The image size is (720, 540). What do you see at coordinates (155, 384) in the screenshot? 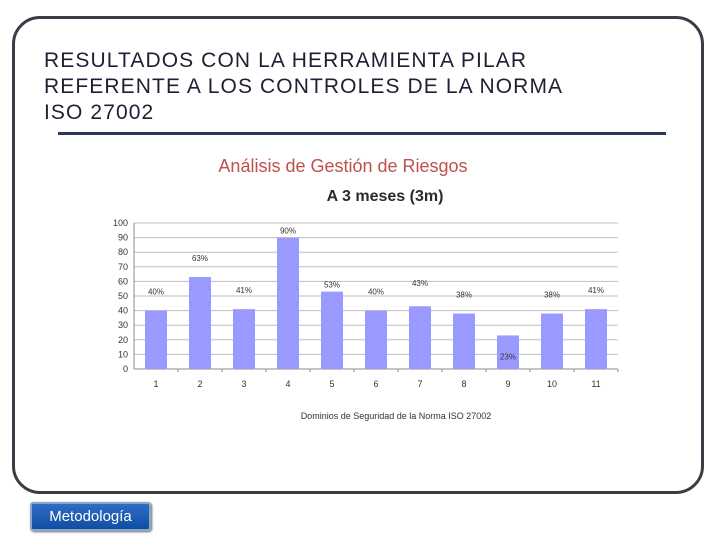
I see `x-tick-label: 1` at bounding box center [155, 384].